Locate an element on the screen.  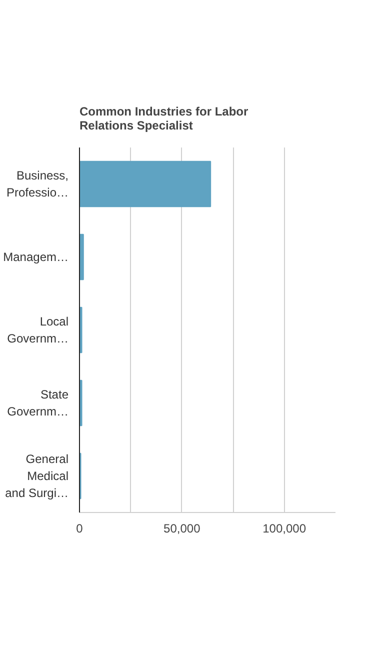
chart-title: Common Industries for Labor Relations Specialist is located at coordinates (164, 118).